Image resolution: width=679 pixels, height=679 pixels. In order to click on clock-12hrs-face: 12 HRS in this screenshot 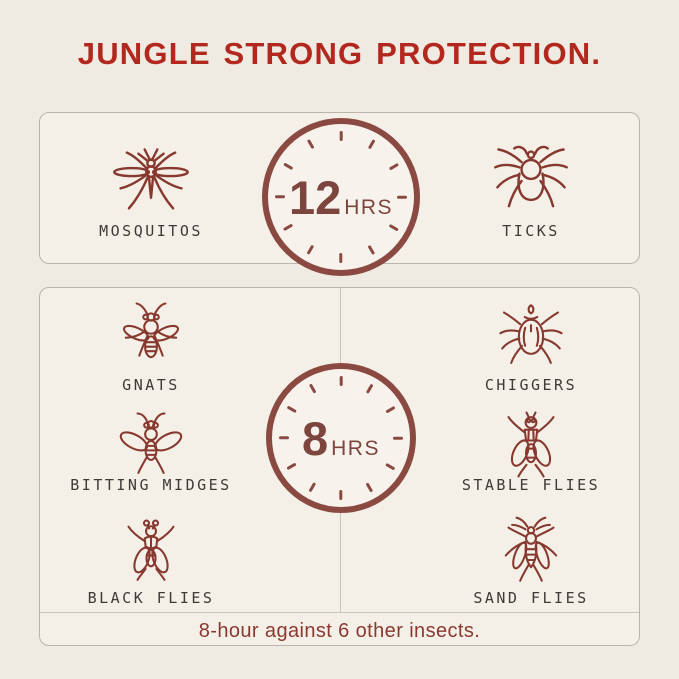, I will do `click(341, 197)`.